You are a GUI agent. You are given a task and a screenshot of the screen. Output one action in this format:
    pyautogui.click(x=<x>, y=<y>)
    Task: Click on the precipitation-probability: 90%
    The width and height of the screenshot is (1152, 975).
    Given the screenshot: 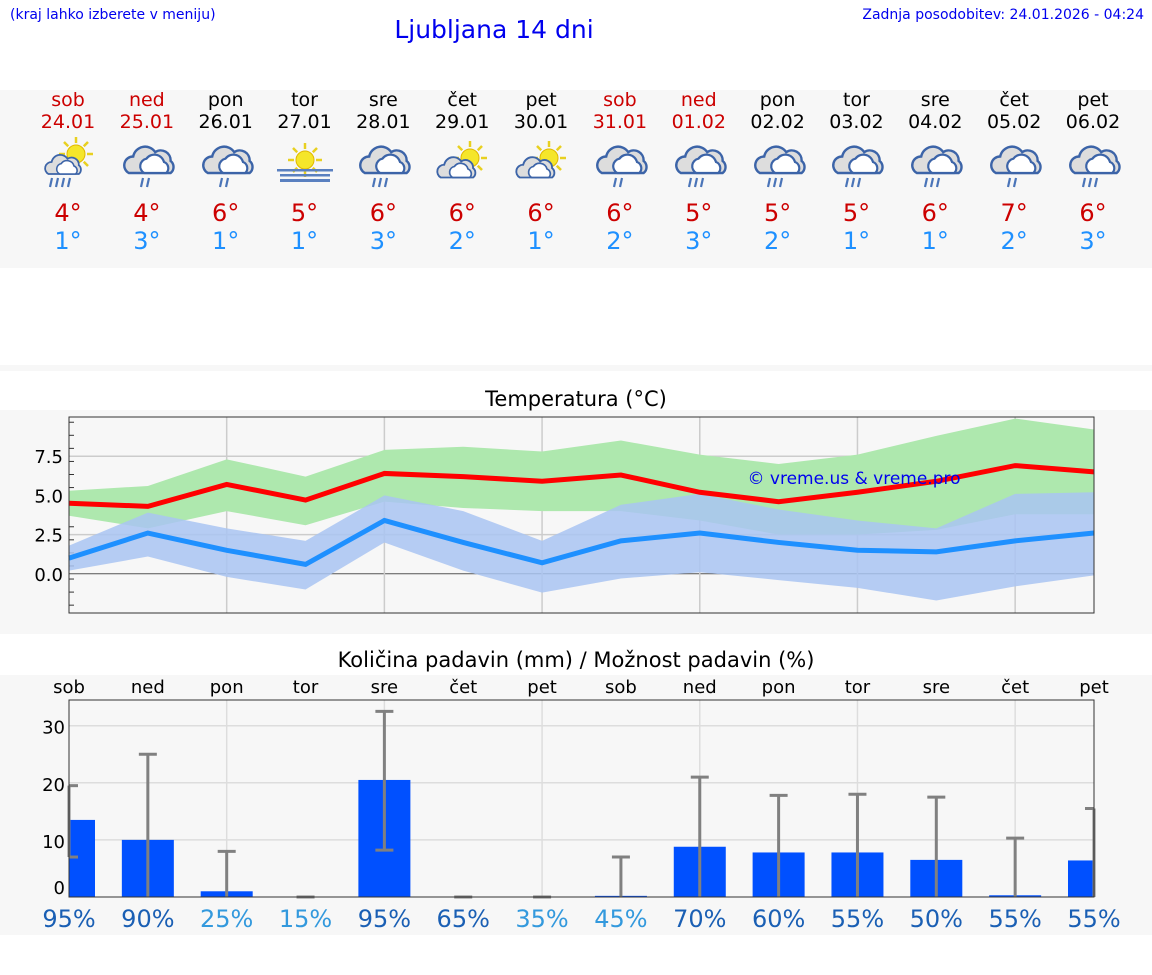 What is the action you would take?
    pyautogui.click(x=147, y=919)
    